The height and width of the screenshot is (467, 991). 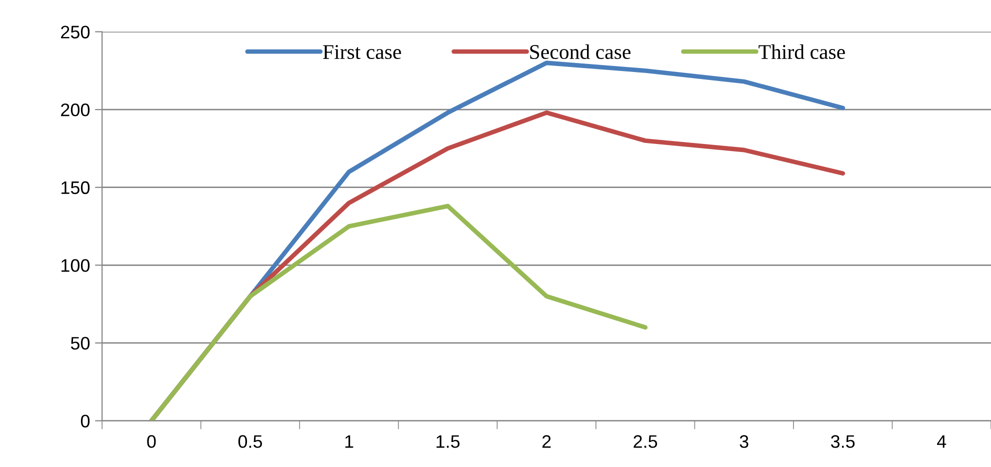 What do you see at coordinates (801, 52) in the screenshot?
I see `legend-label: Third case` at bounding box center [801, 52].